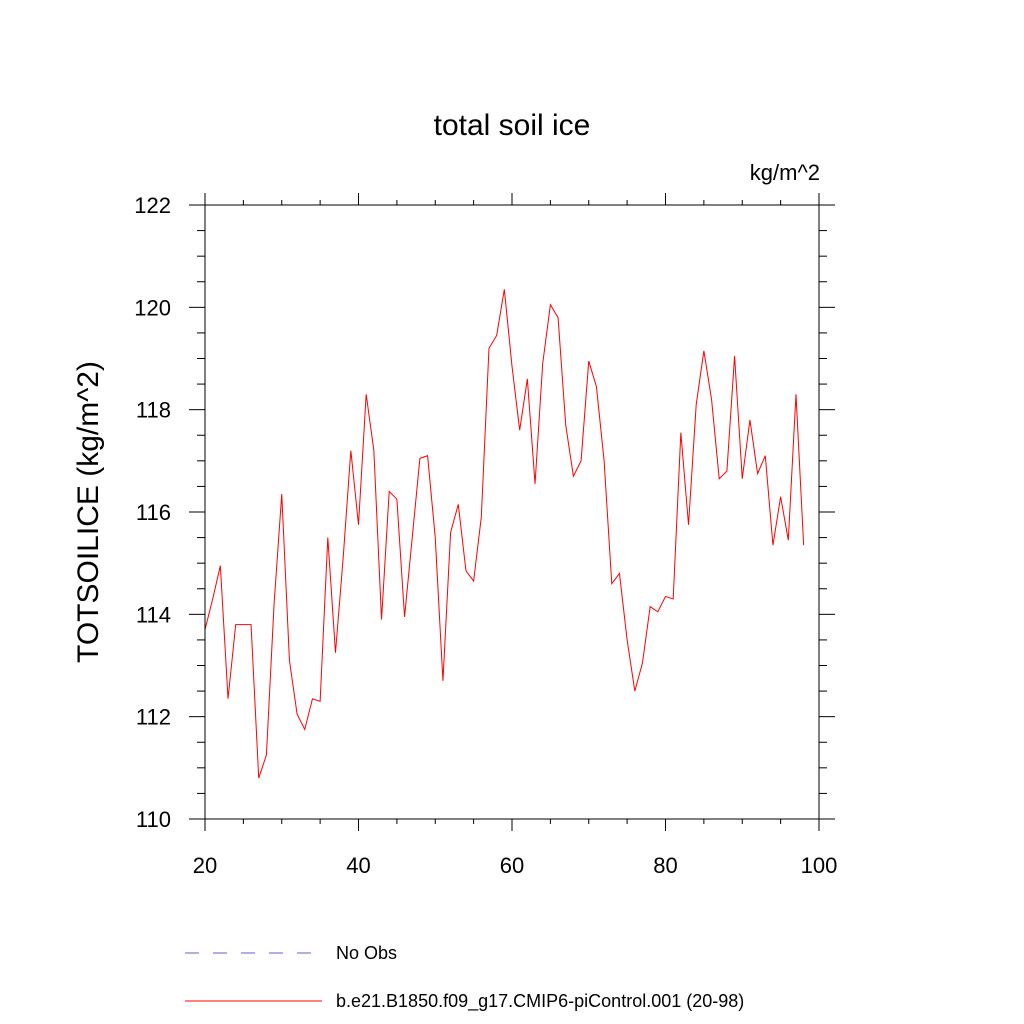 The width and height of the screenshot is (1024, 1024). Describe the element at coordinates (512, 865) in the screenshot. I see `x-tick-label: 60` at that location.